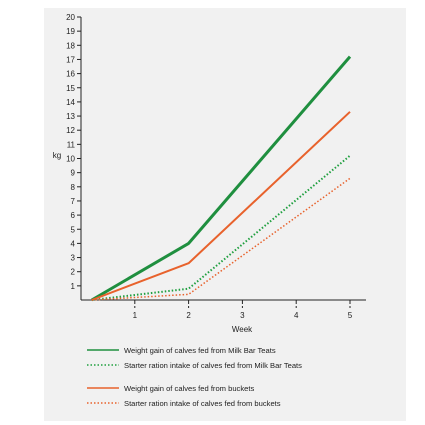  What do you see at coordinates (73, 201) in the screenshot?
I see `y-tick-label: 7` at bounding box center [73, 201].